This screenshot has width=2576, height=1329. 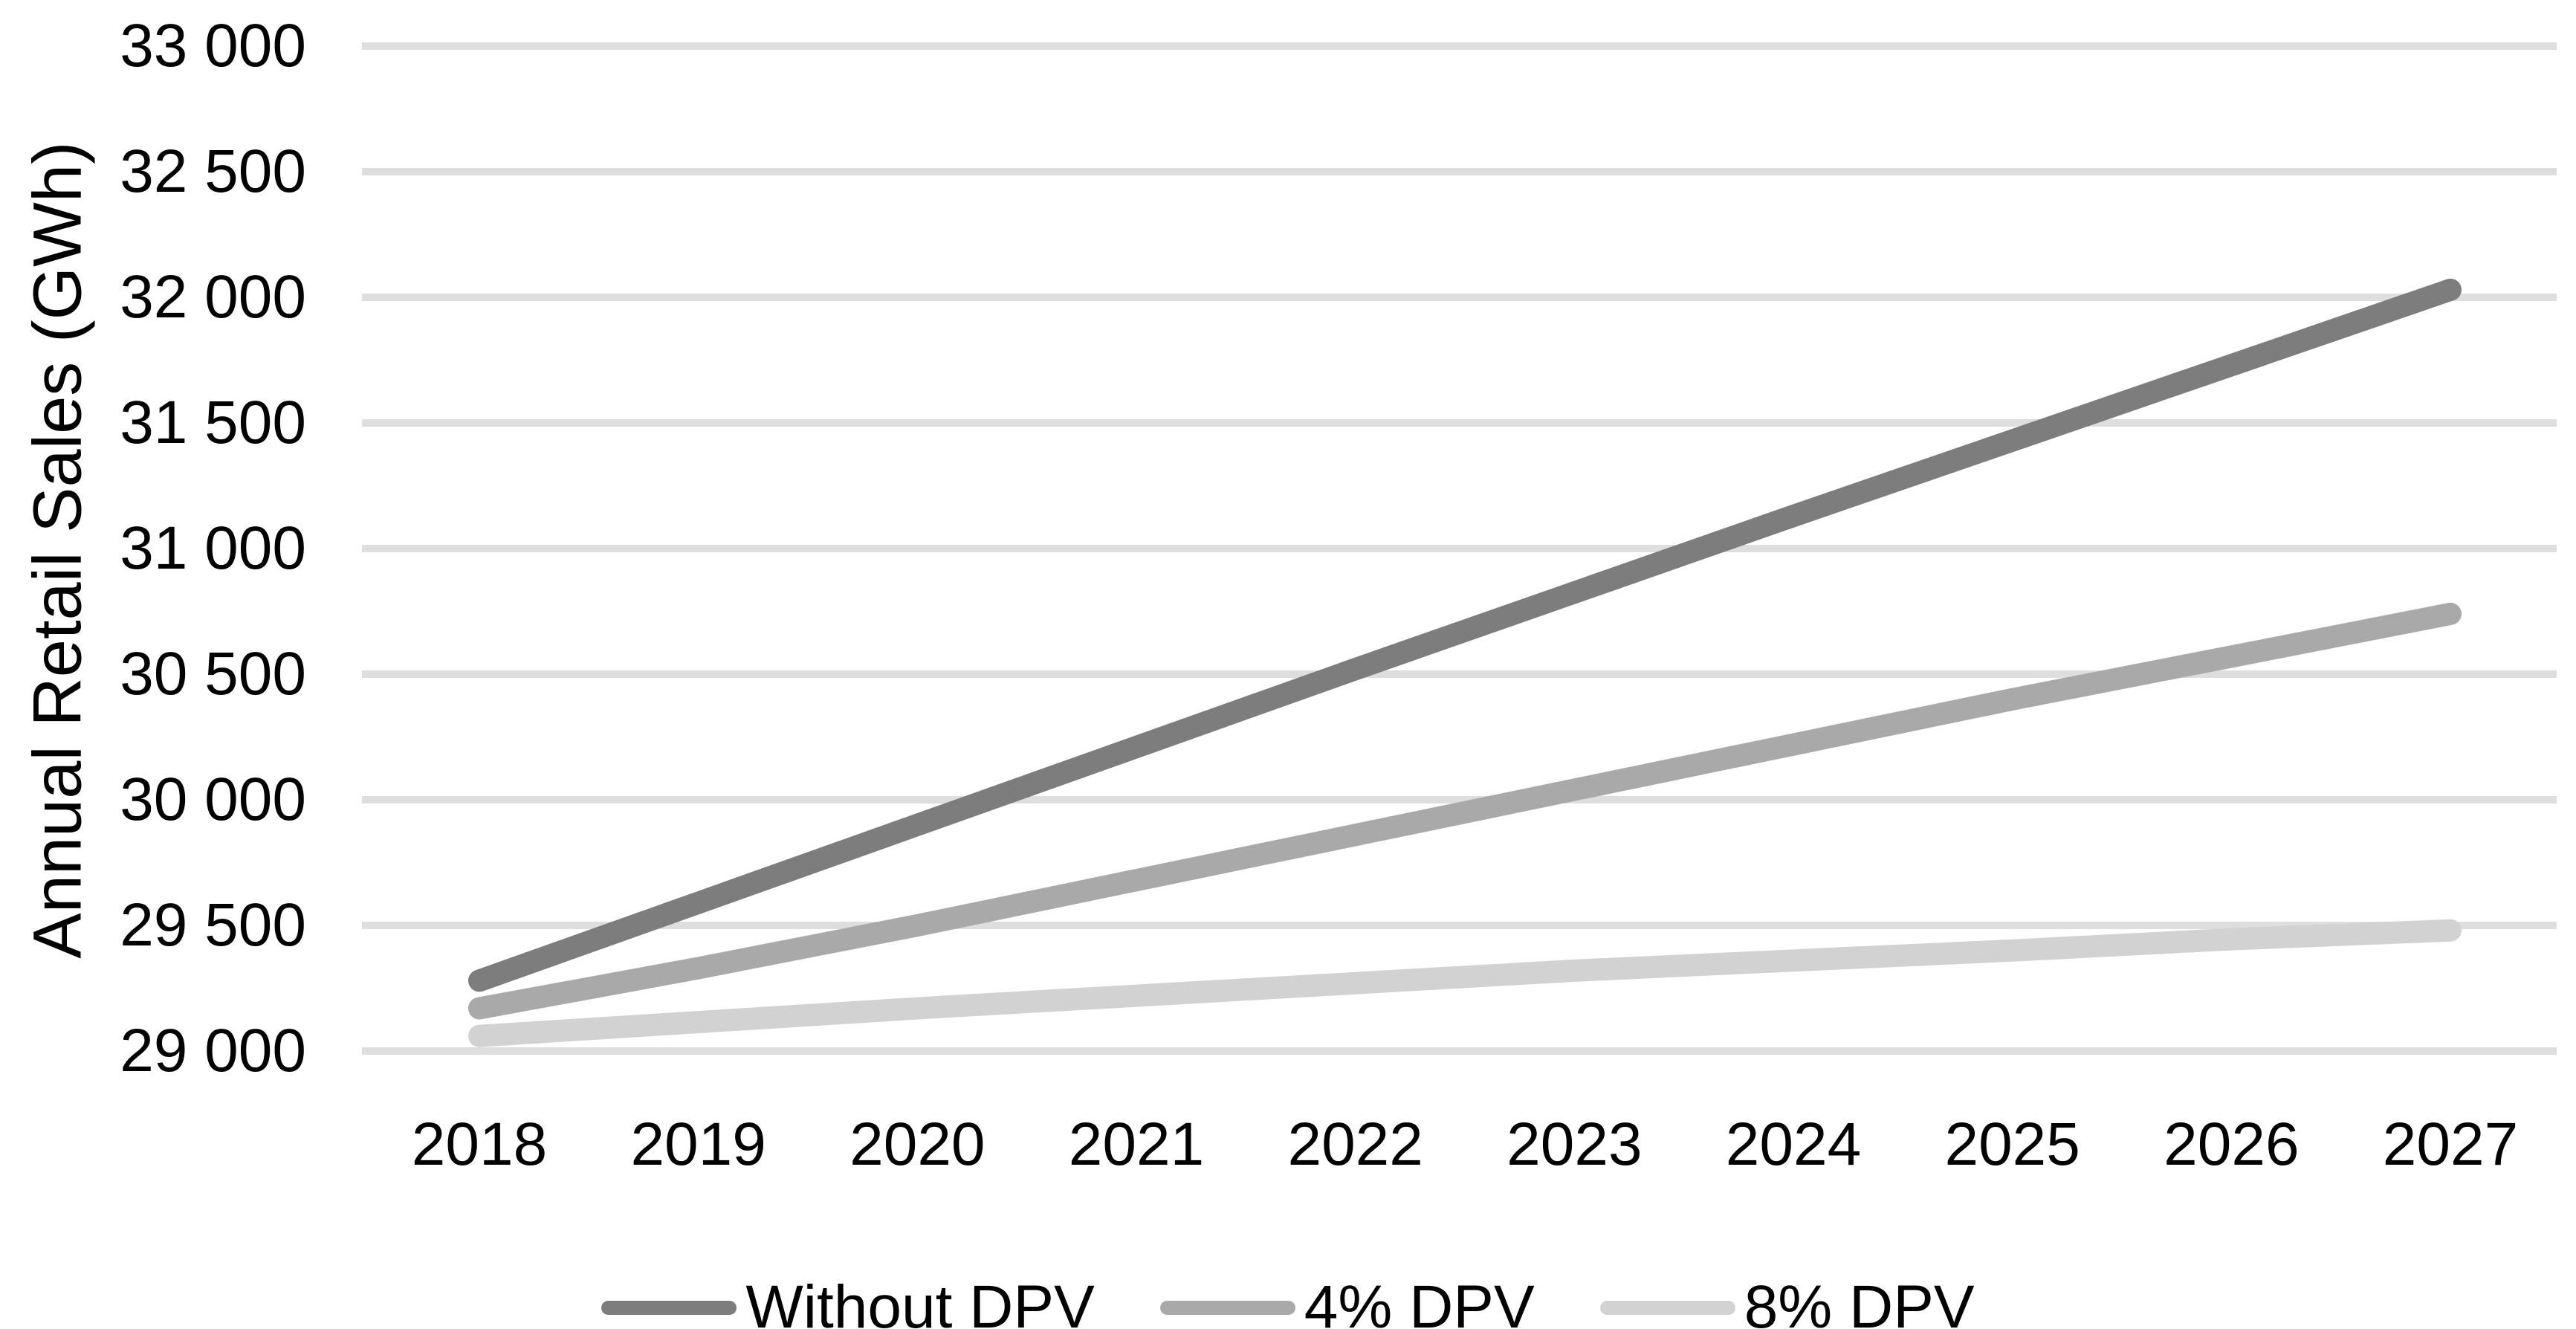 What do you see at coordinates (1419, 1301) in the screenshot?
I see `legend-label: 4% DPV` at bounding box center [1419, 1301].